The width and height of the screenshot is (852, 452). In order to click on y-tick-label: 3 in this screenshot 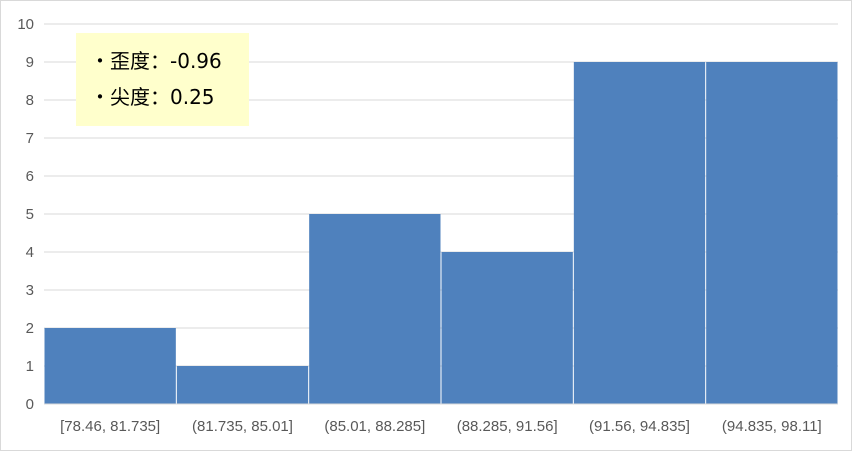, I will do `click(30, 290)`.